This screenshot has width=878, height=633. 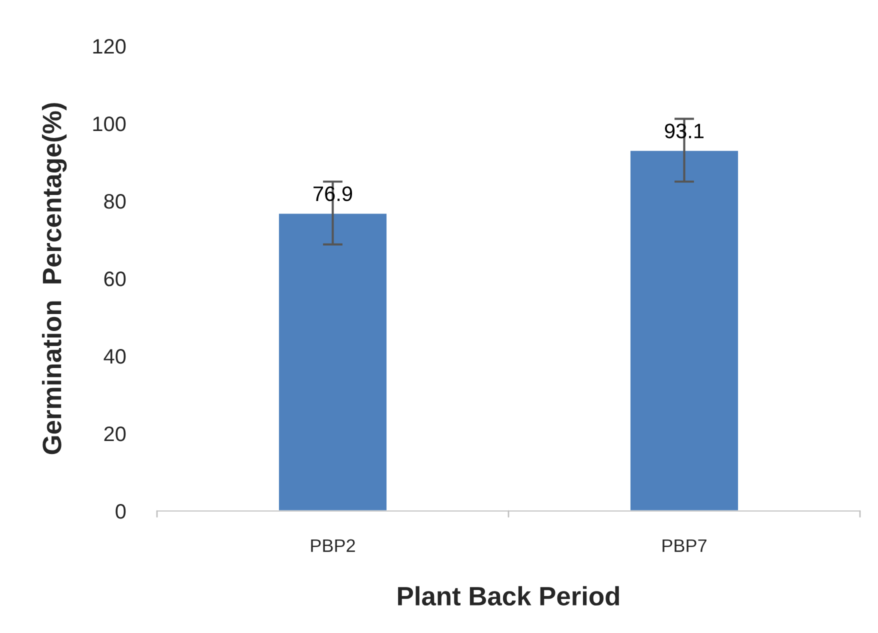 I want to click on y-tick-label: 100, so click(x=109, y=124).